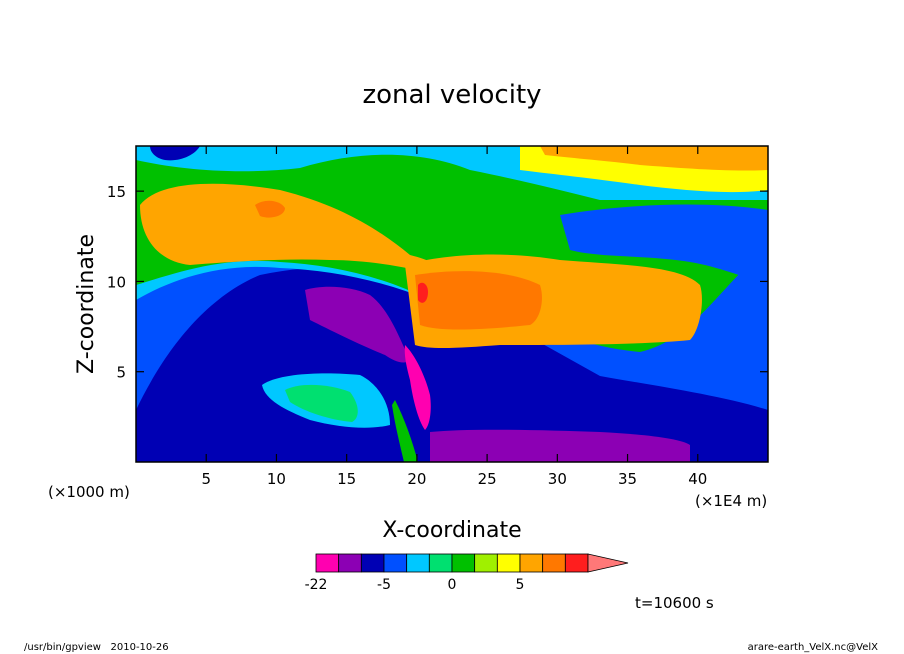 Image resolution: width=904 pixels, height=654 pixels. I want to click on x-axis-label: X-coordinate, so click(451, 530).